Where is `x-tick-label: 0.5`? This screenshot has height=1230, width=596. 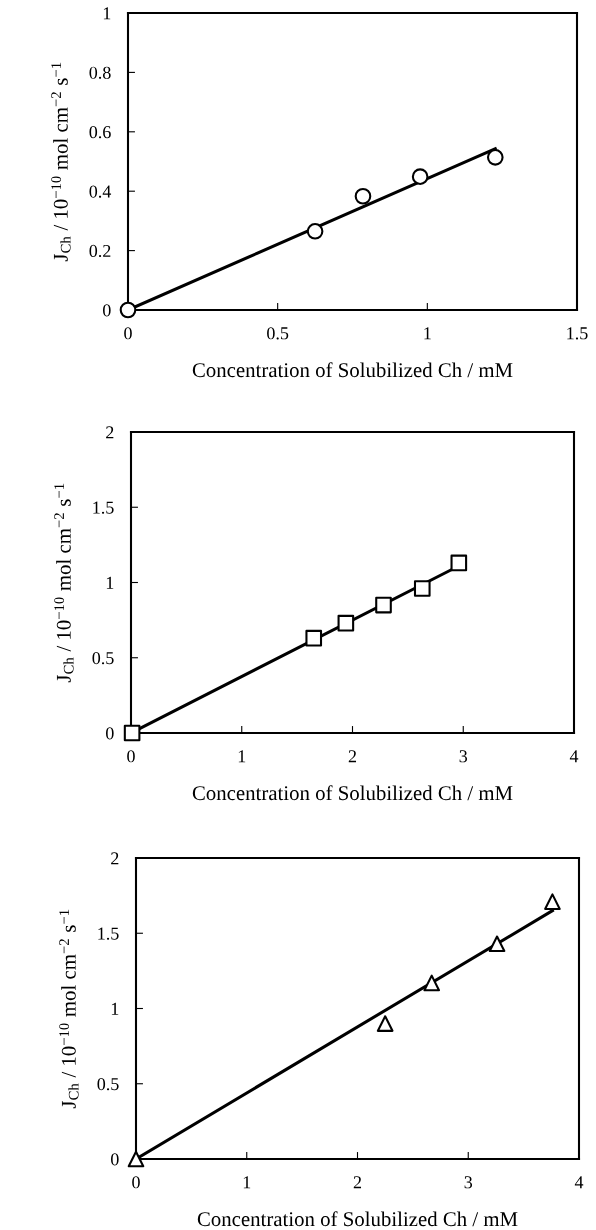
x-tick-label: 0.5 is located at coordinates (278, 333).